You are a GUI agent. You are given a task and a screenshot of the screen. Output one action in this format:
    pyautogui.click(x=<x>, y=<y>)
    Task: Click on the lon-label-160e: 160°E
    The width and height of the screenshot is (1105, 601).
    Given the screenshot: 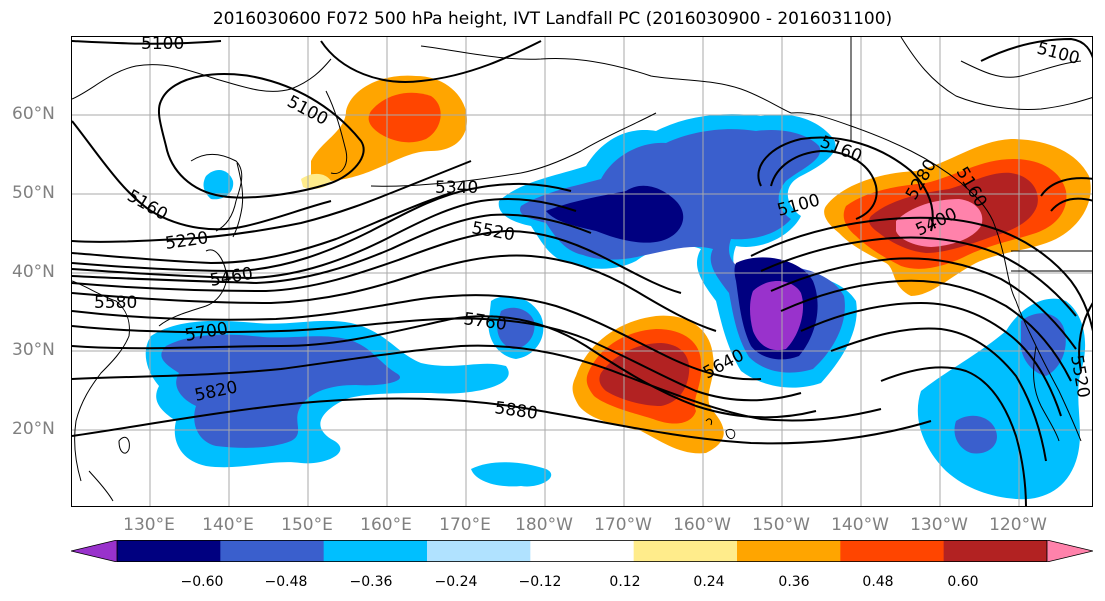 What is the action you would take?
    pyautogui.click(x=386, y=525)
    